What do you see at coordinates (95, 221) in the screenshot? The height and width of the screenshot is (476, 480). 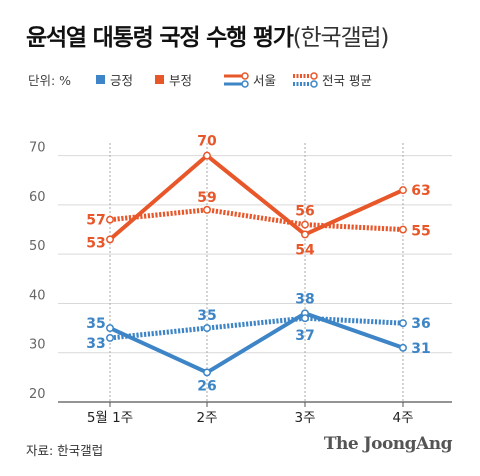 I see `data-label-disapprove-national-0: 57` at bounding box center [95, 221].